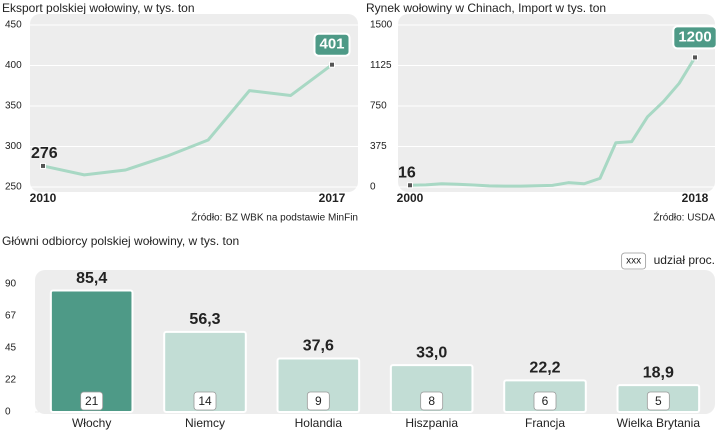  What do you see at coordinates (318, 346) in the screenshot?
I see `data-label: 37,6` at bounding box center [318, 346].